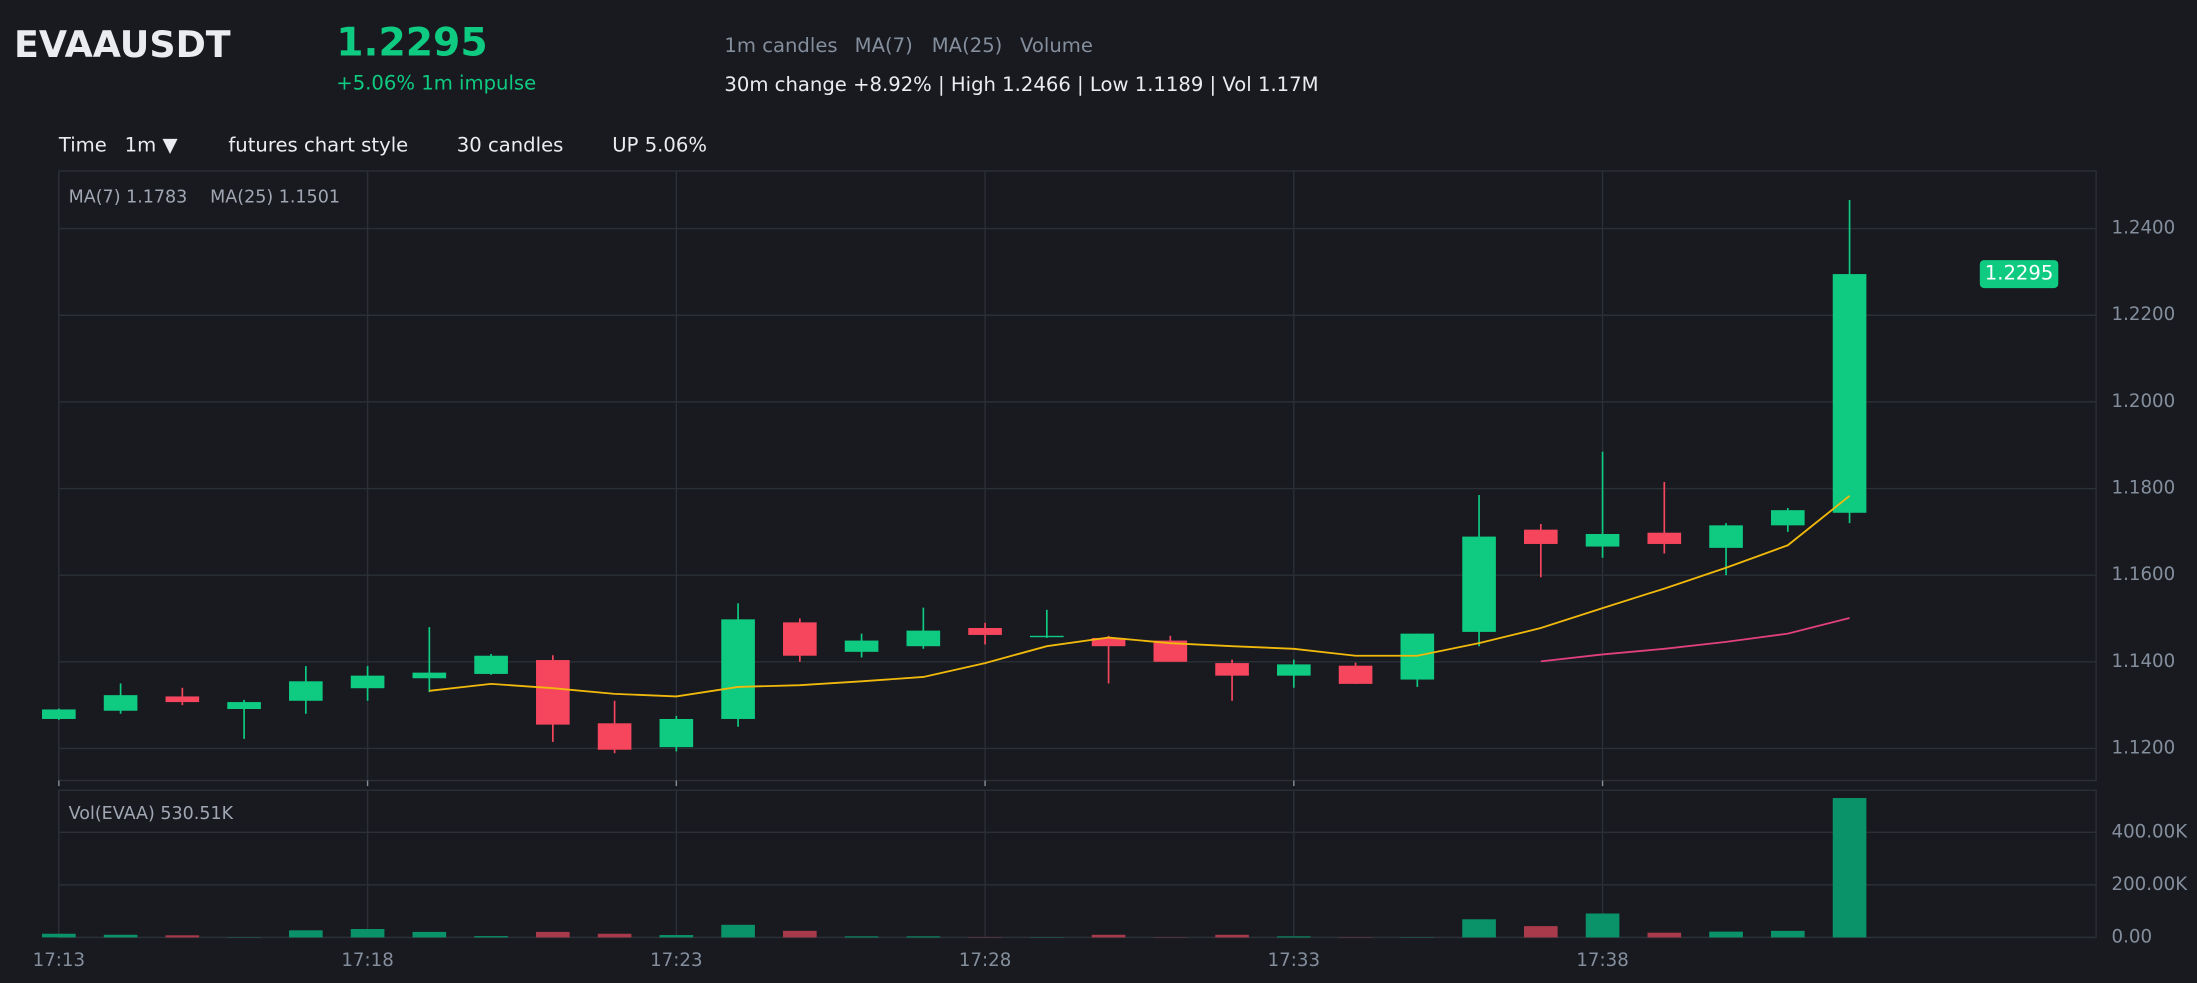  Describe the element at coordinates (2150, 884) in the screenshot. I see `y-tick-label: 200.00K` at that location.